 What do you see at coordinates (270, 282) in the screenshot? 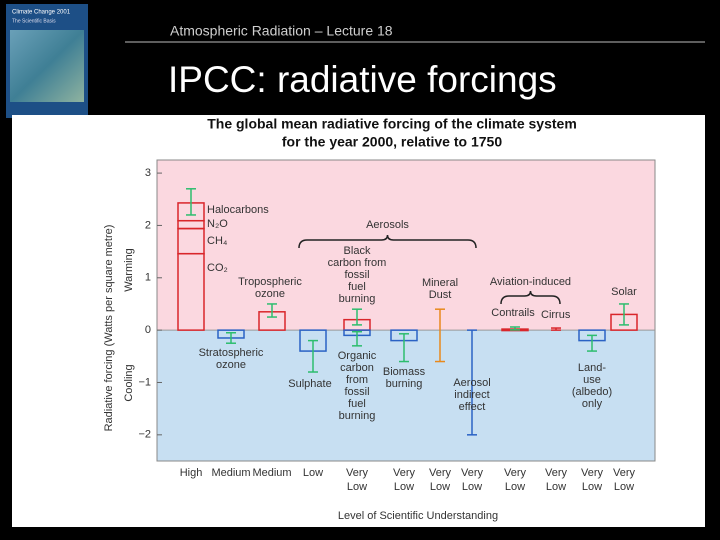
I see `forcing-label: Tropospheric` at bounding box center [270, 282].